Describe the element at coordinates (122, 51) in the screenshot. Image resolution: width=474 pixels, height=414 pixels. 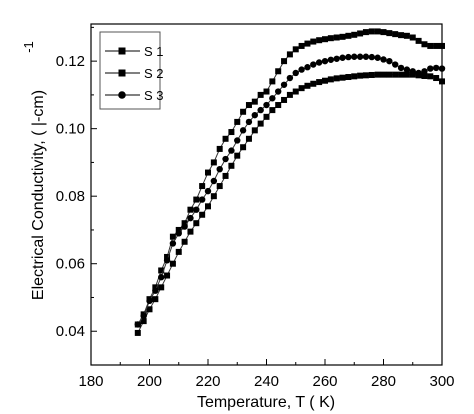
I see `legend-marker-s1` at that location.